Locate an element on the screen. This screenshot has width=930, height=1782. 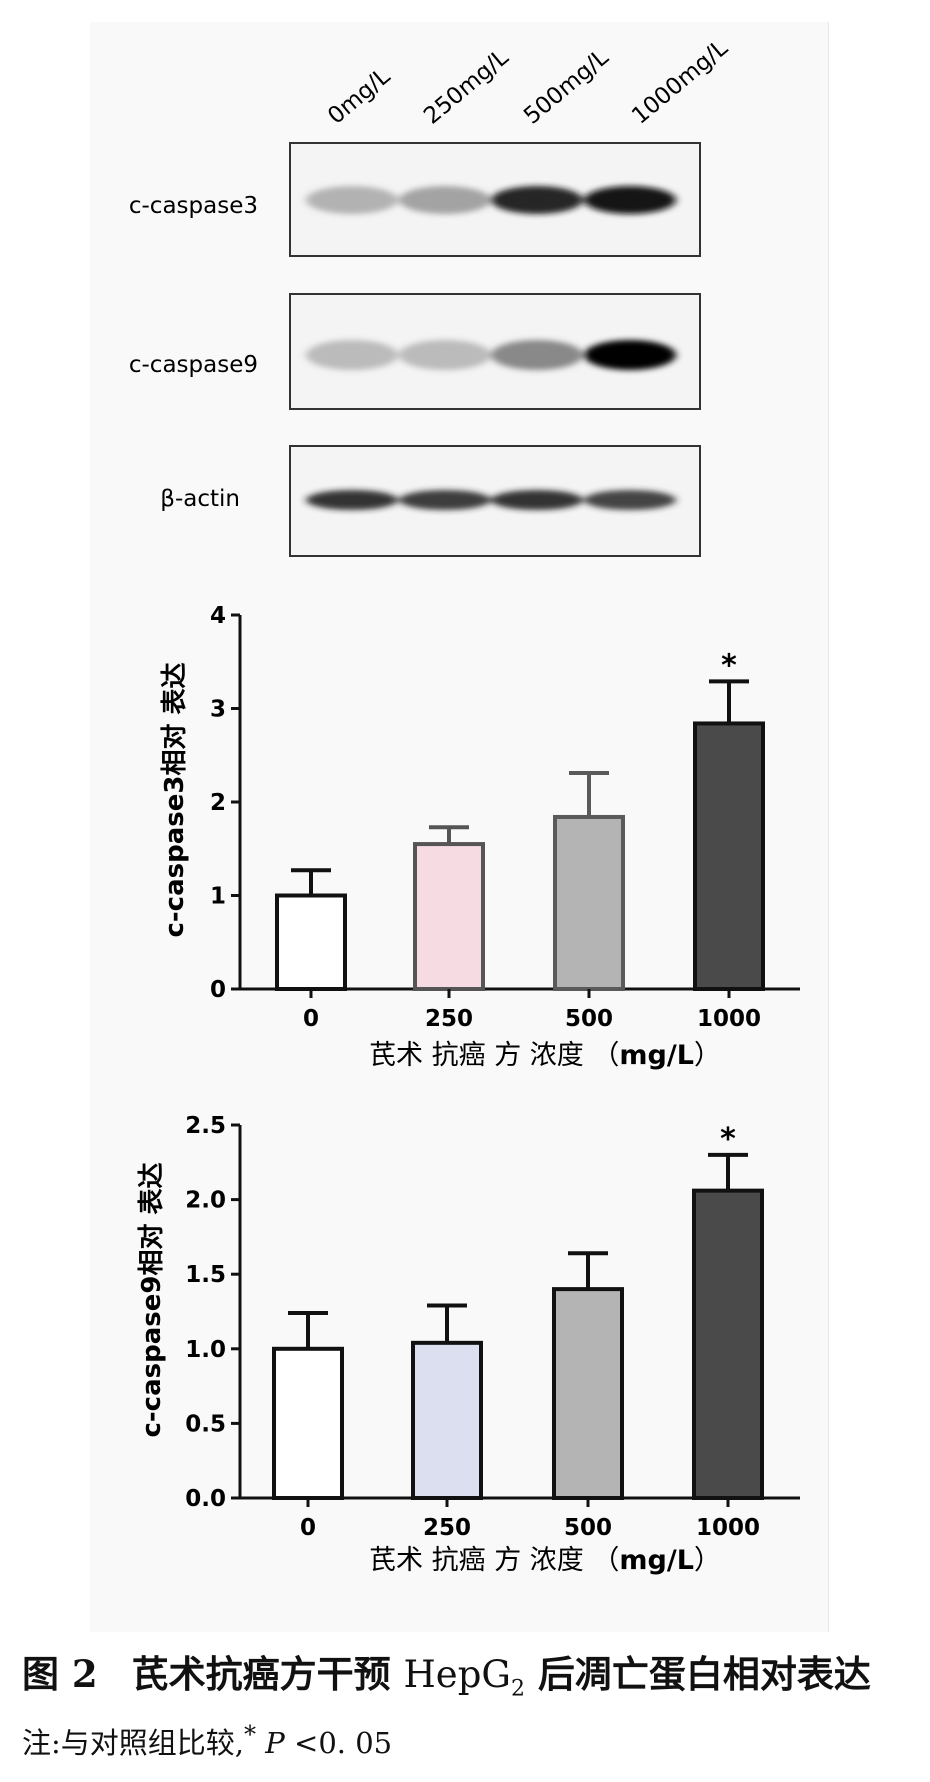
caption-title-b: 后凋亡蛋白相对表达 is located at coordinates (704, 1674).